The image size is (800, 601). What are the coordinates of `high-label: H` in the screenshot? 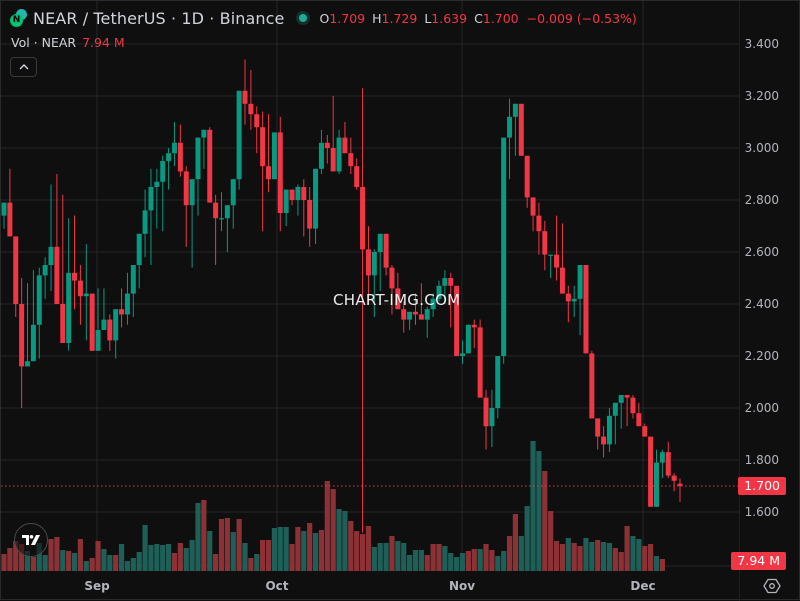 It's located at (377, 18).